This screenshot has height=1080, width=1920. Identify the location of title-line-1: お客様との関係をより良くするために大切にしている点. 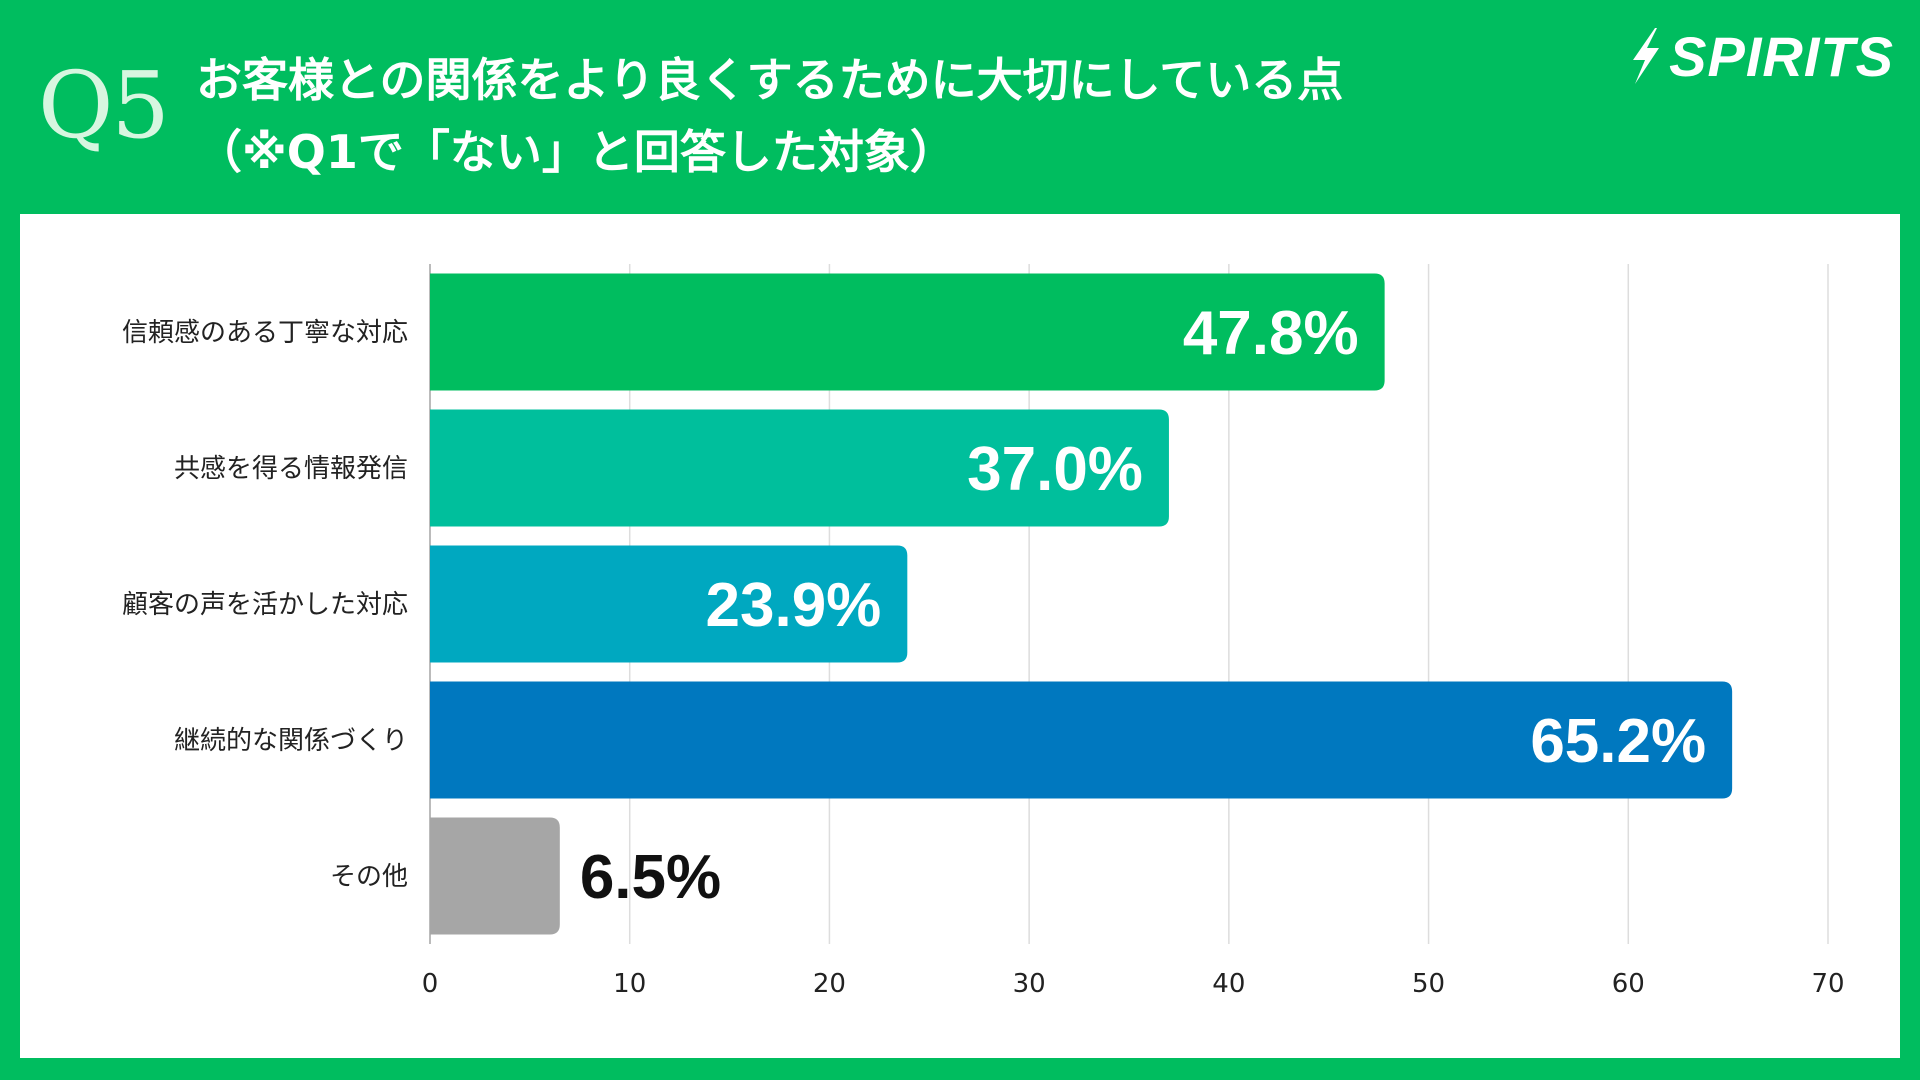
(770, 80).